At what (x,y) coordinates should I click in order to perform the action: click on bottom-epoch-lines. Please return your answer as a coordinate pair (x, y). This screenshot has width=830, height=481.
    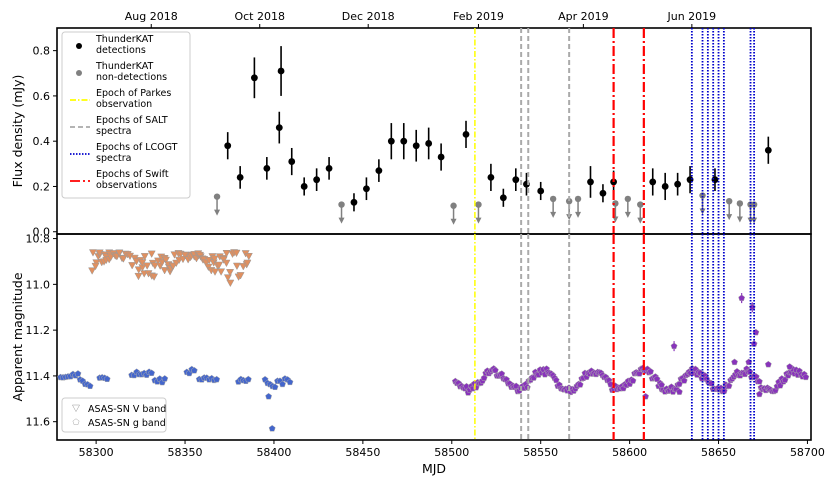
    Looking at the image, I should click on (614, 337).